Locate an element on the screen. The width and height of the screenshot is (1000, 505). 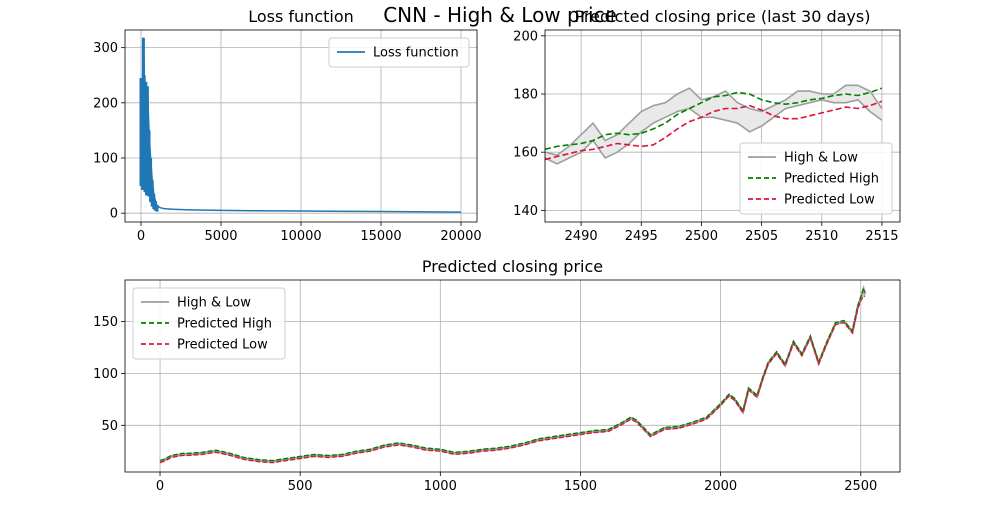
y-tick-label: 160 is located at coordinates (525, 153).